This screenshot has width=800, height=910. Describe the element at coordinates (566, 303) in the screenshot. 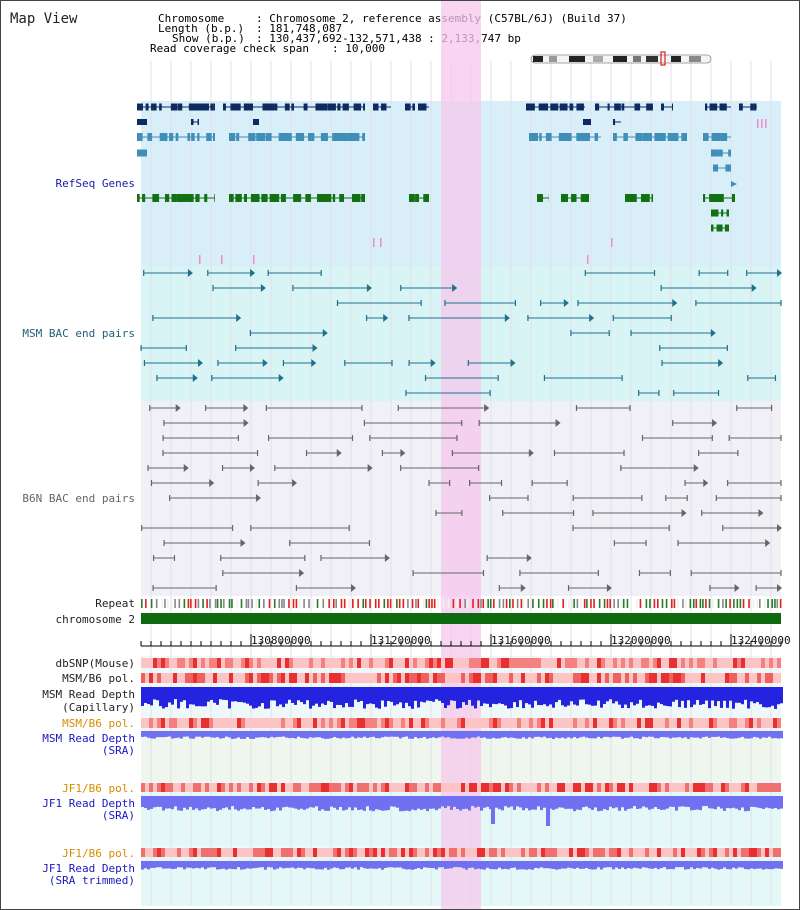

I see `bac-end-arrow` at that location.